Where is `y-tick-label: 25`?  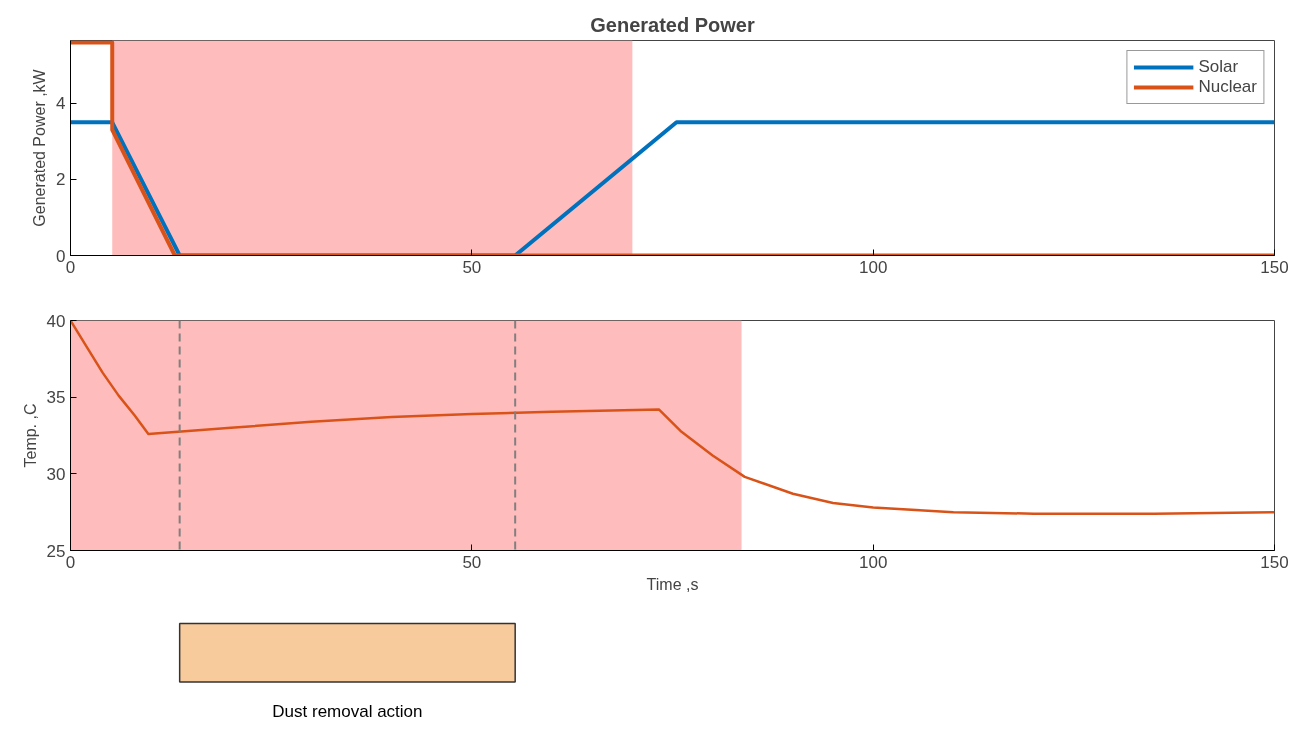 y-tick-label: 25 is located at coordinates (56, 551).